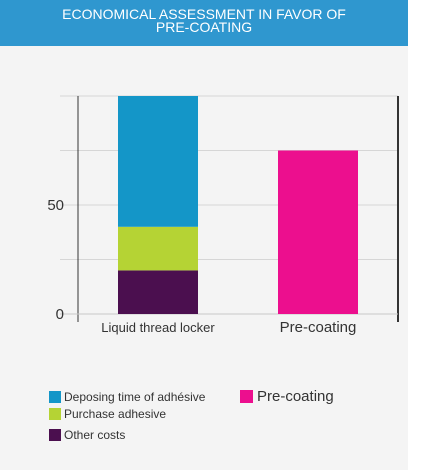 The width and height of the screenshot is (428, 470). I want to click on legend-label: Pre-coating, so click(295, 396).